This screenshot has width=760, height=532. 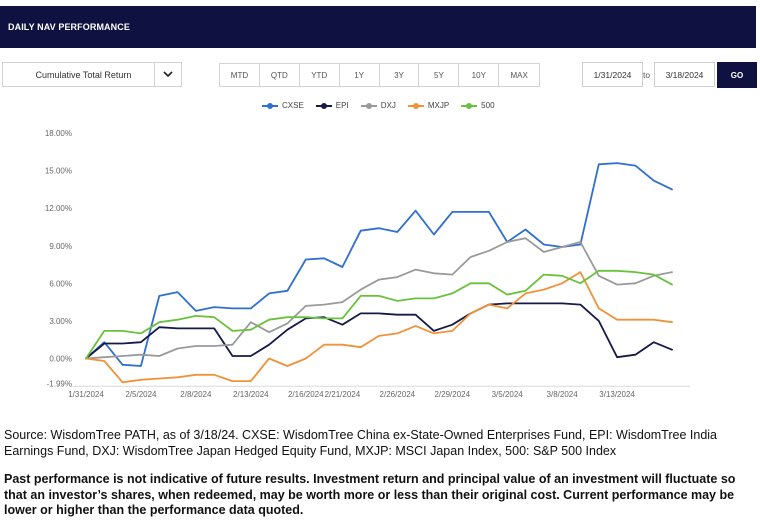 I want to click on period-selector: MTD QTD YTD 1Y 3Y 5Y 10Y MAX, so click(x=380, y=75).